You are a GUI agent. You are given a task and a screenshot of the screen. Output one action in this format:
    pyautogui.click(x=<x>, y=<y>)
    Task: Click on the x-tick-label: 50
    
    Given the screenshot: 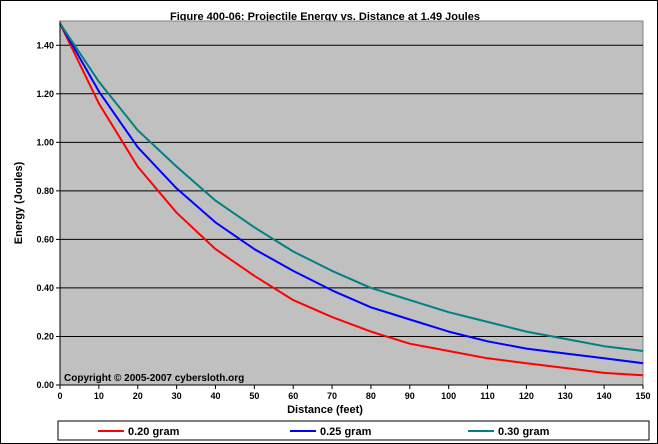 What is the action you would take?
    pyautogui.click(x=254, y=396)
    